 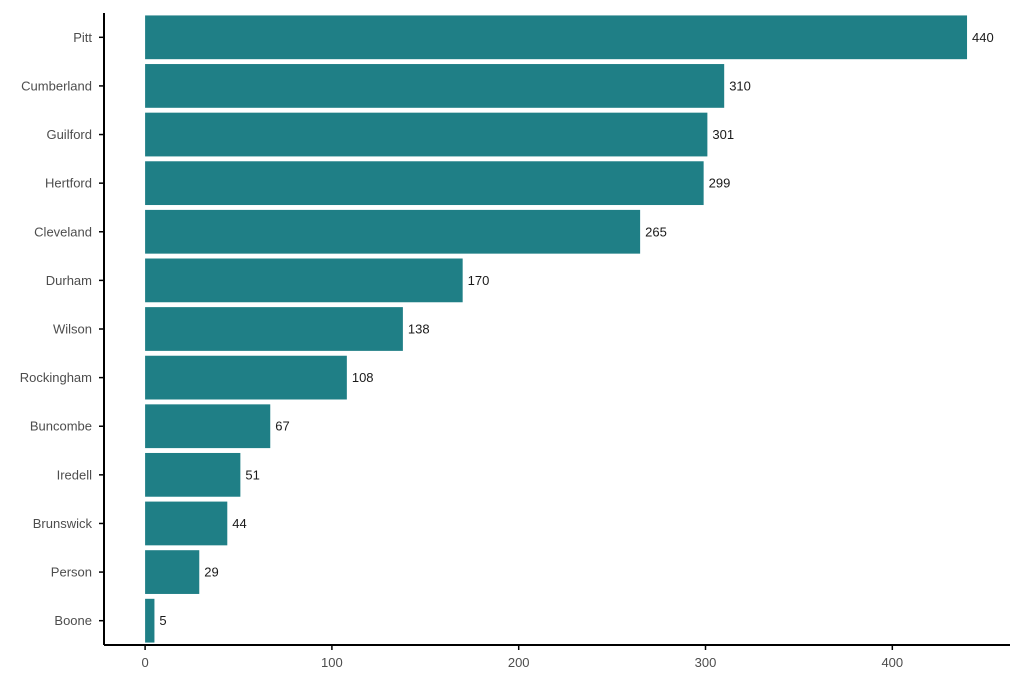 I want to click on y-tick-label-wilson: Wilson, so click(x=72, y=329).